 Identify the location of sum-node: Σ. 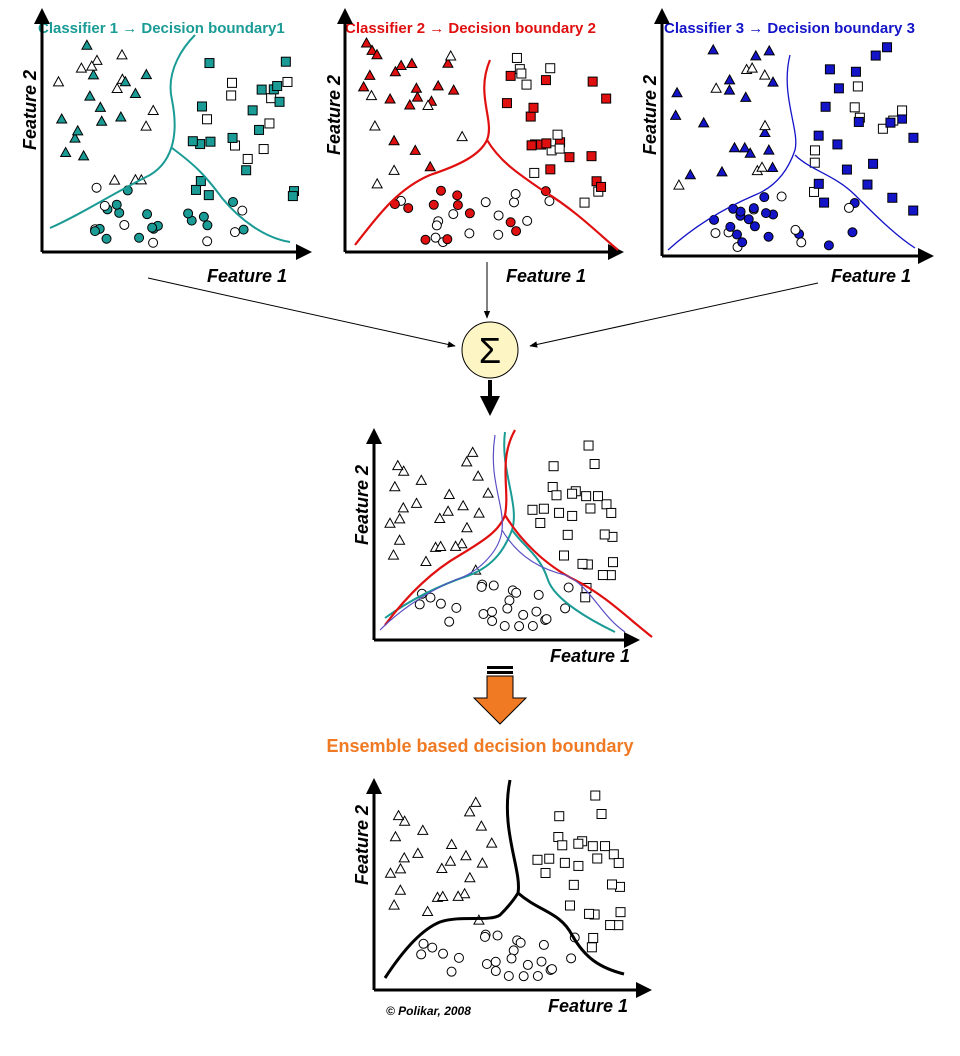
(490, 350).